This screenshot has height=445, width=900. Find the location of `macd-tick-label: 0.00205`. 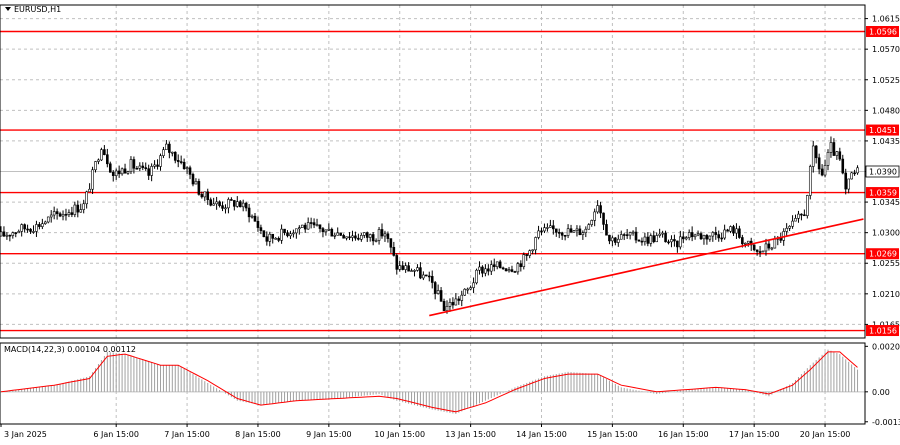

macd-tick-label: 0.00205 is located at coordinates (886, 346).